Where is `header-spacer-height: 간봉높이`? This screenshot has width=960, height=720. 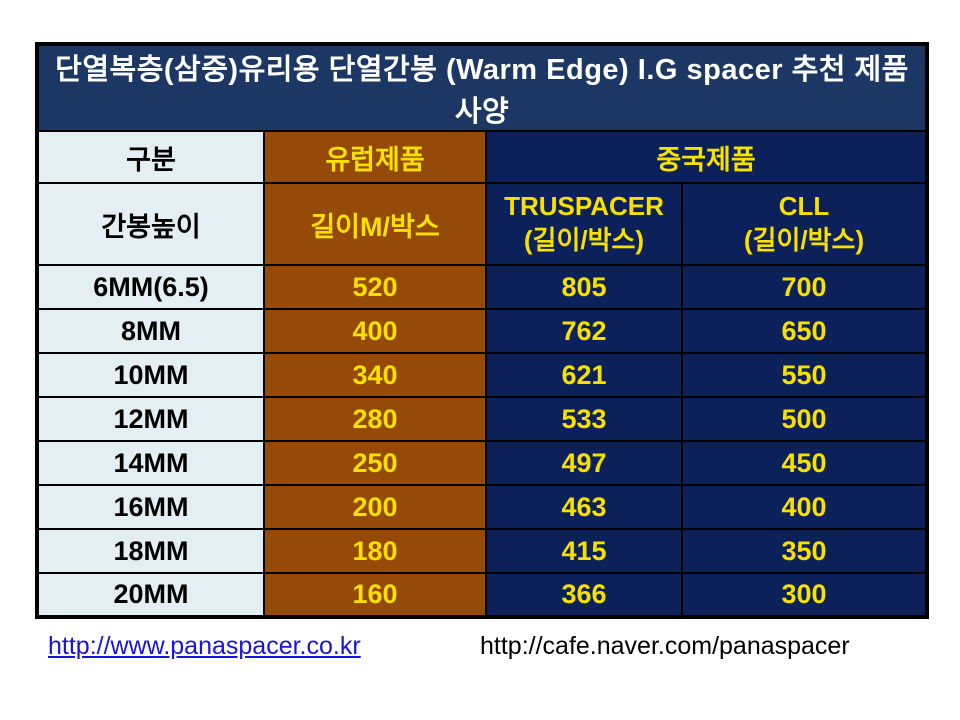
header-spacer-height: 간봉높이 is located at coordinates (150, 224).